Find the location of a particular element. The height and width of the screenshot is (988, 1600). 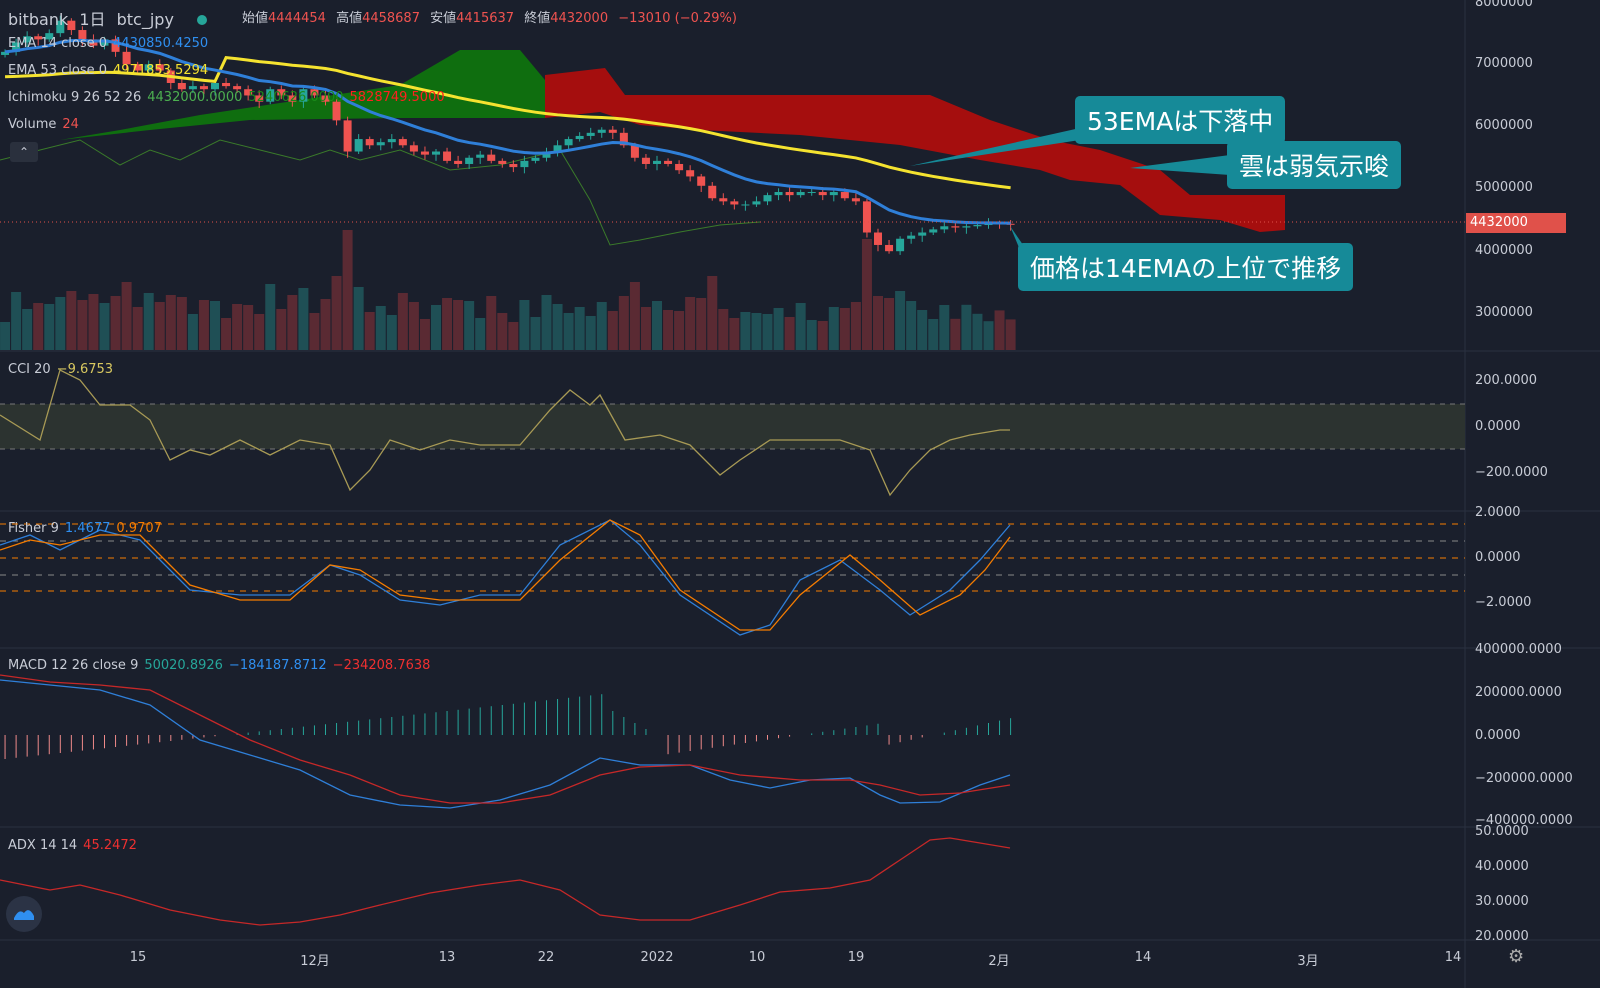

legend-cci: CCI 20 −9.6753 is located at coordinates (63, 369).